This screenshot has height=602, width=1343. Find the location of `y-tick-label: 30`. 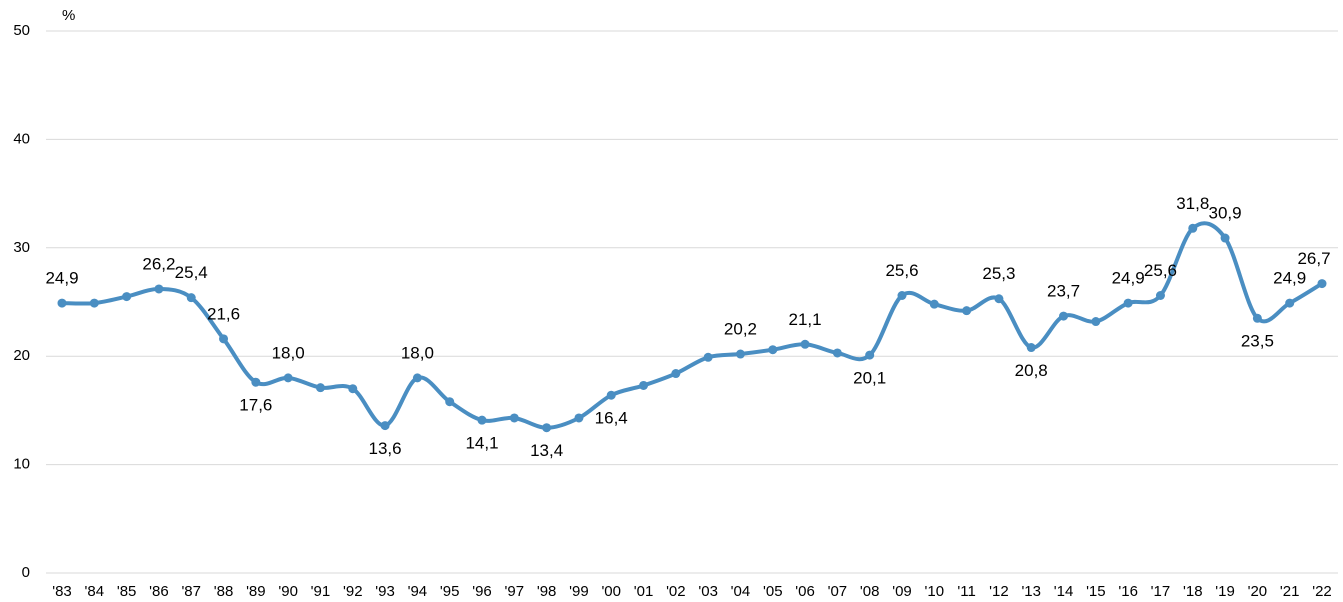

y-tick-label: 30 is located at coordinates (21, 247).